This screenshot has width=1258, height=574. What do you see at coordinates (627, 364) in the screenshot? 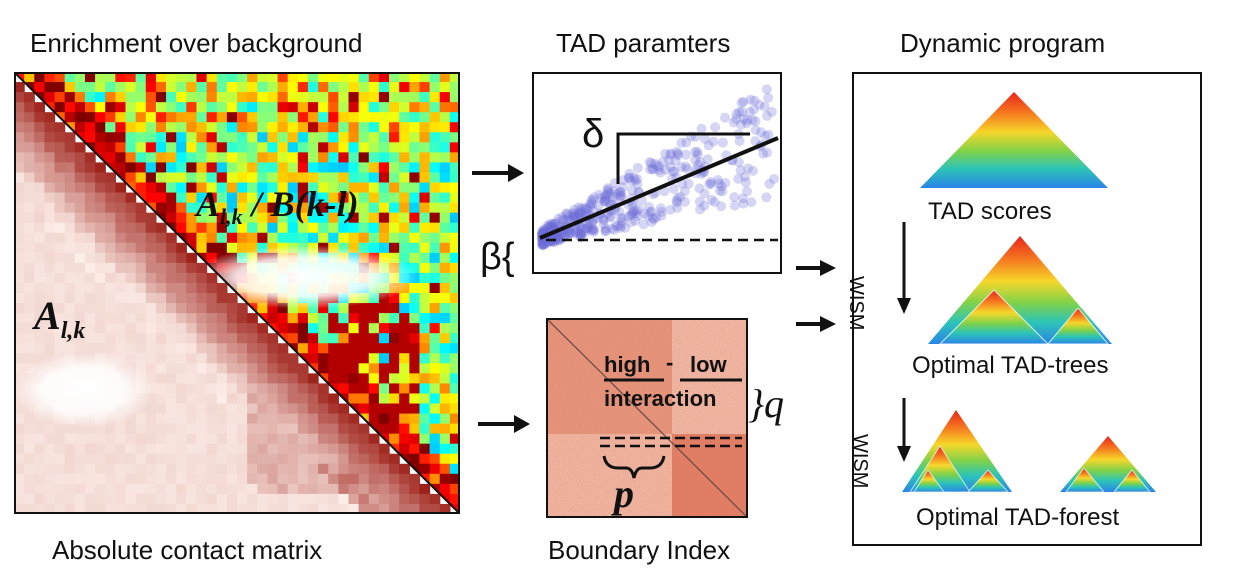
I see `high-label: high` at bounding box center [627, 364].